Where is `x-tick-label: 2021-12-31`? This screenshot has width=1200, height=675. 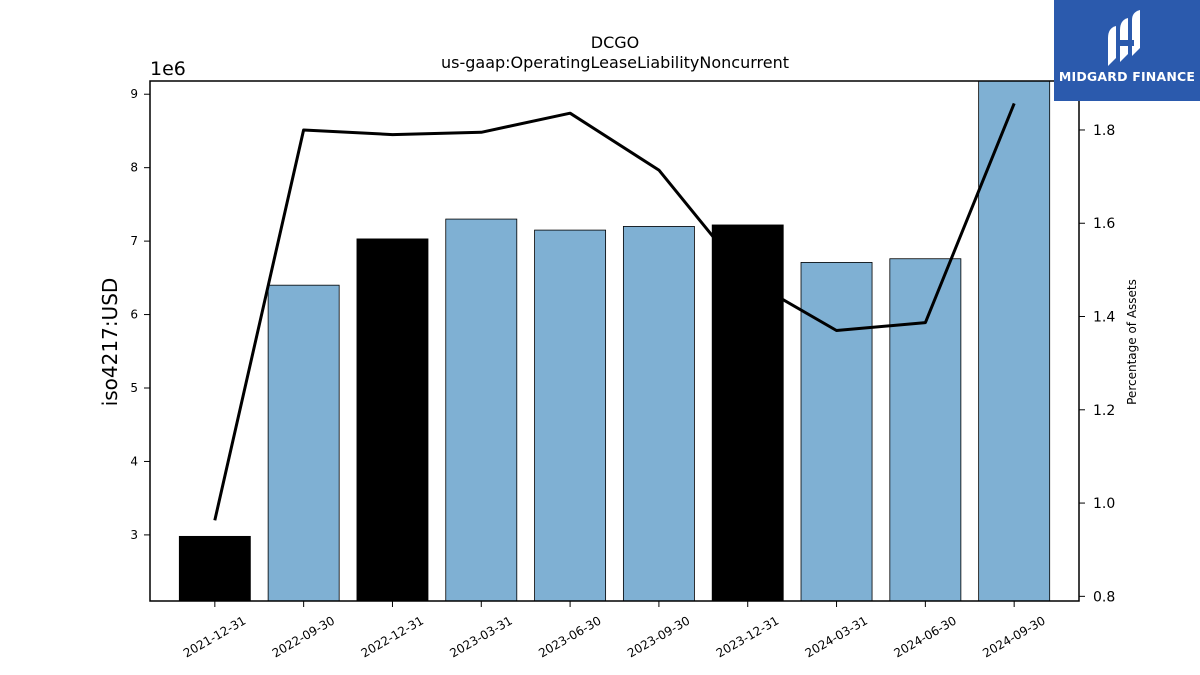
x-tick-label: 2021-12-31 is located at coordinates (214, 636).